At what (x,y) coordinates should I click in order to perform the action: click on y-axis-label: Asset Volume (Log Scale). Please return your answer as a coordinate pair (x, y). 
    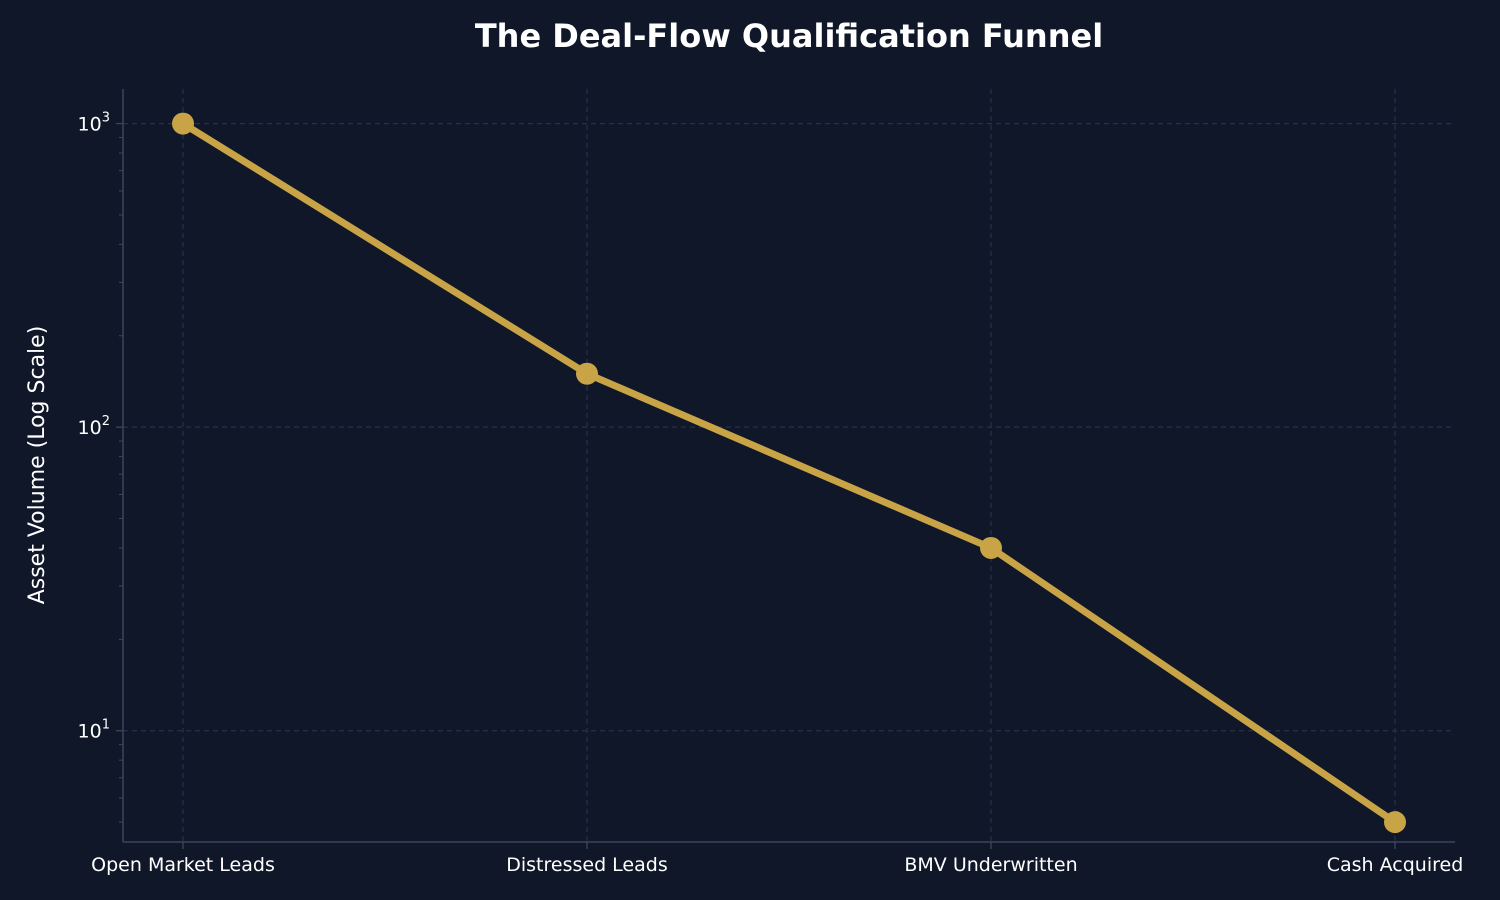
    Looking at the image, I should click on (37, 465).